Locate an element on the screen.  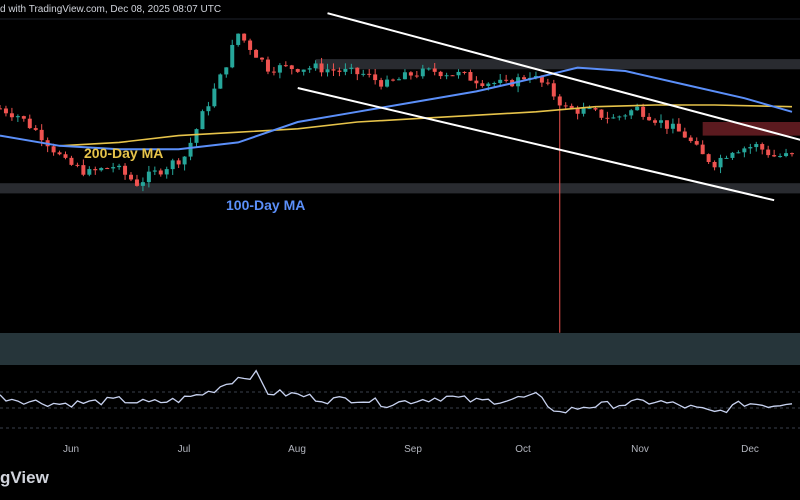
ma200-line is located at coordinates (426, 125).